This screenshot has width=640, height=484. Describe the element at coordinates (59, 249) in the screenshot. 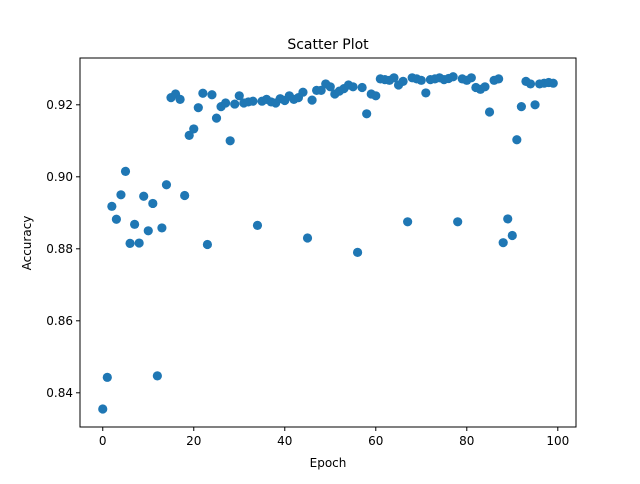

I see `y-tick-label: 0.88` at that location.